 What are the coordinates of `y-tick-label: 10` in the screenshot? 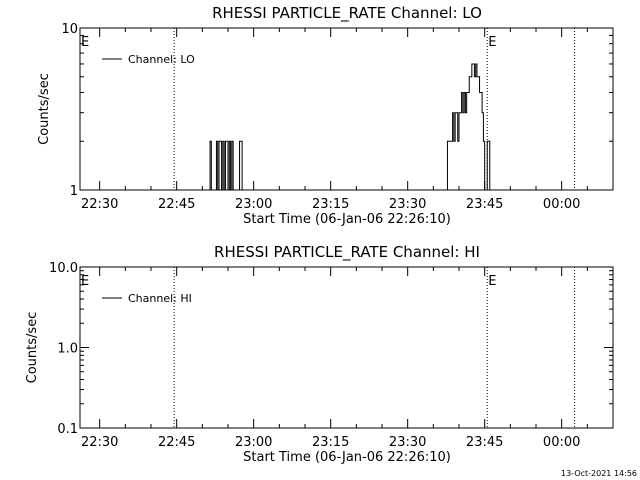 It's located at (69, 29).